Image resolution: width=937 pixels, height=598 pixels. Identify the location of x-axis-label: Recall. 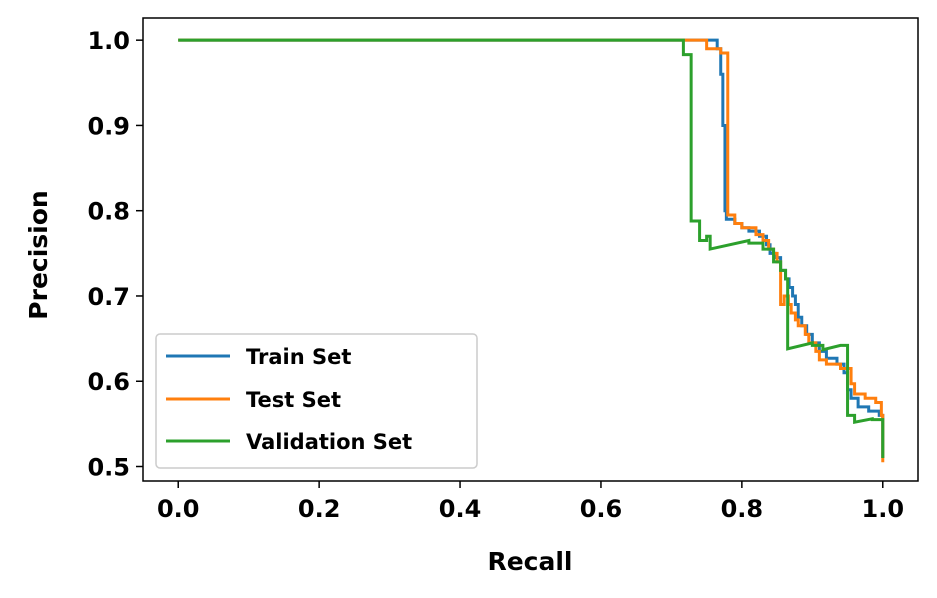
(529, 561).